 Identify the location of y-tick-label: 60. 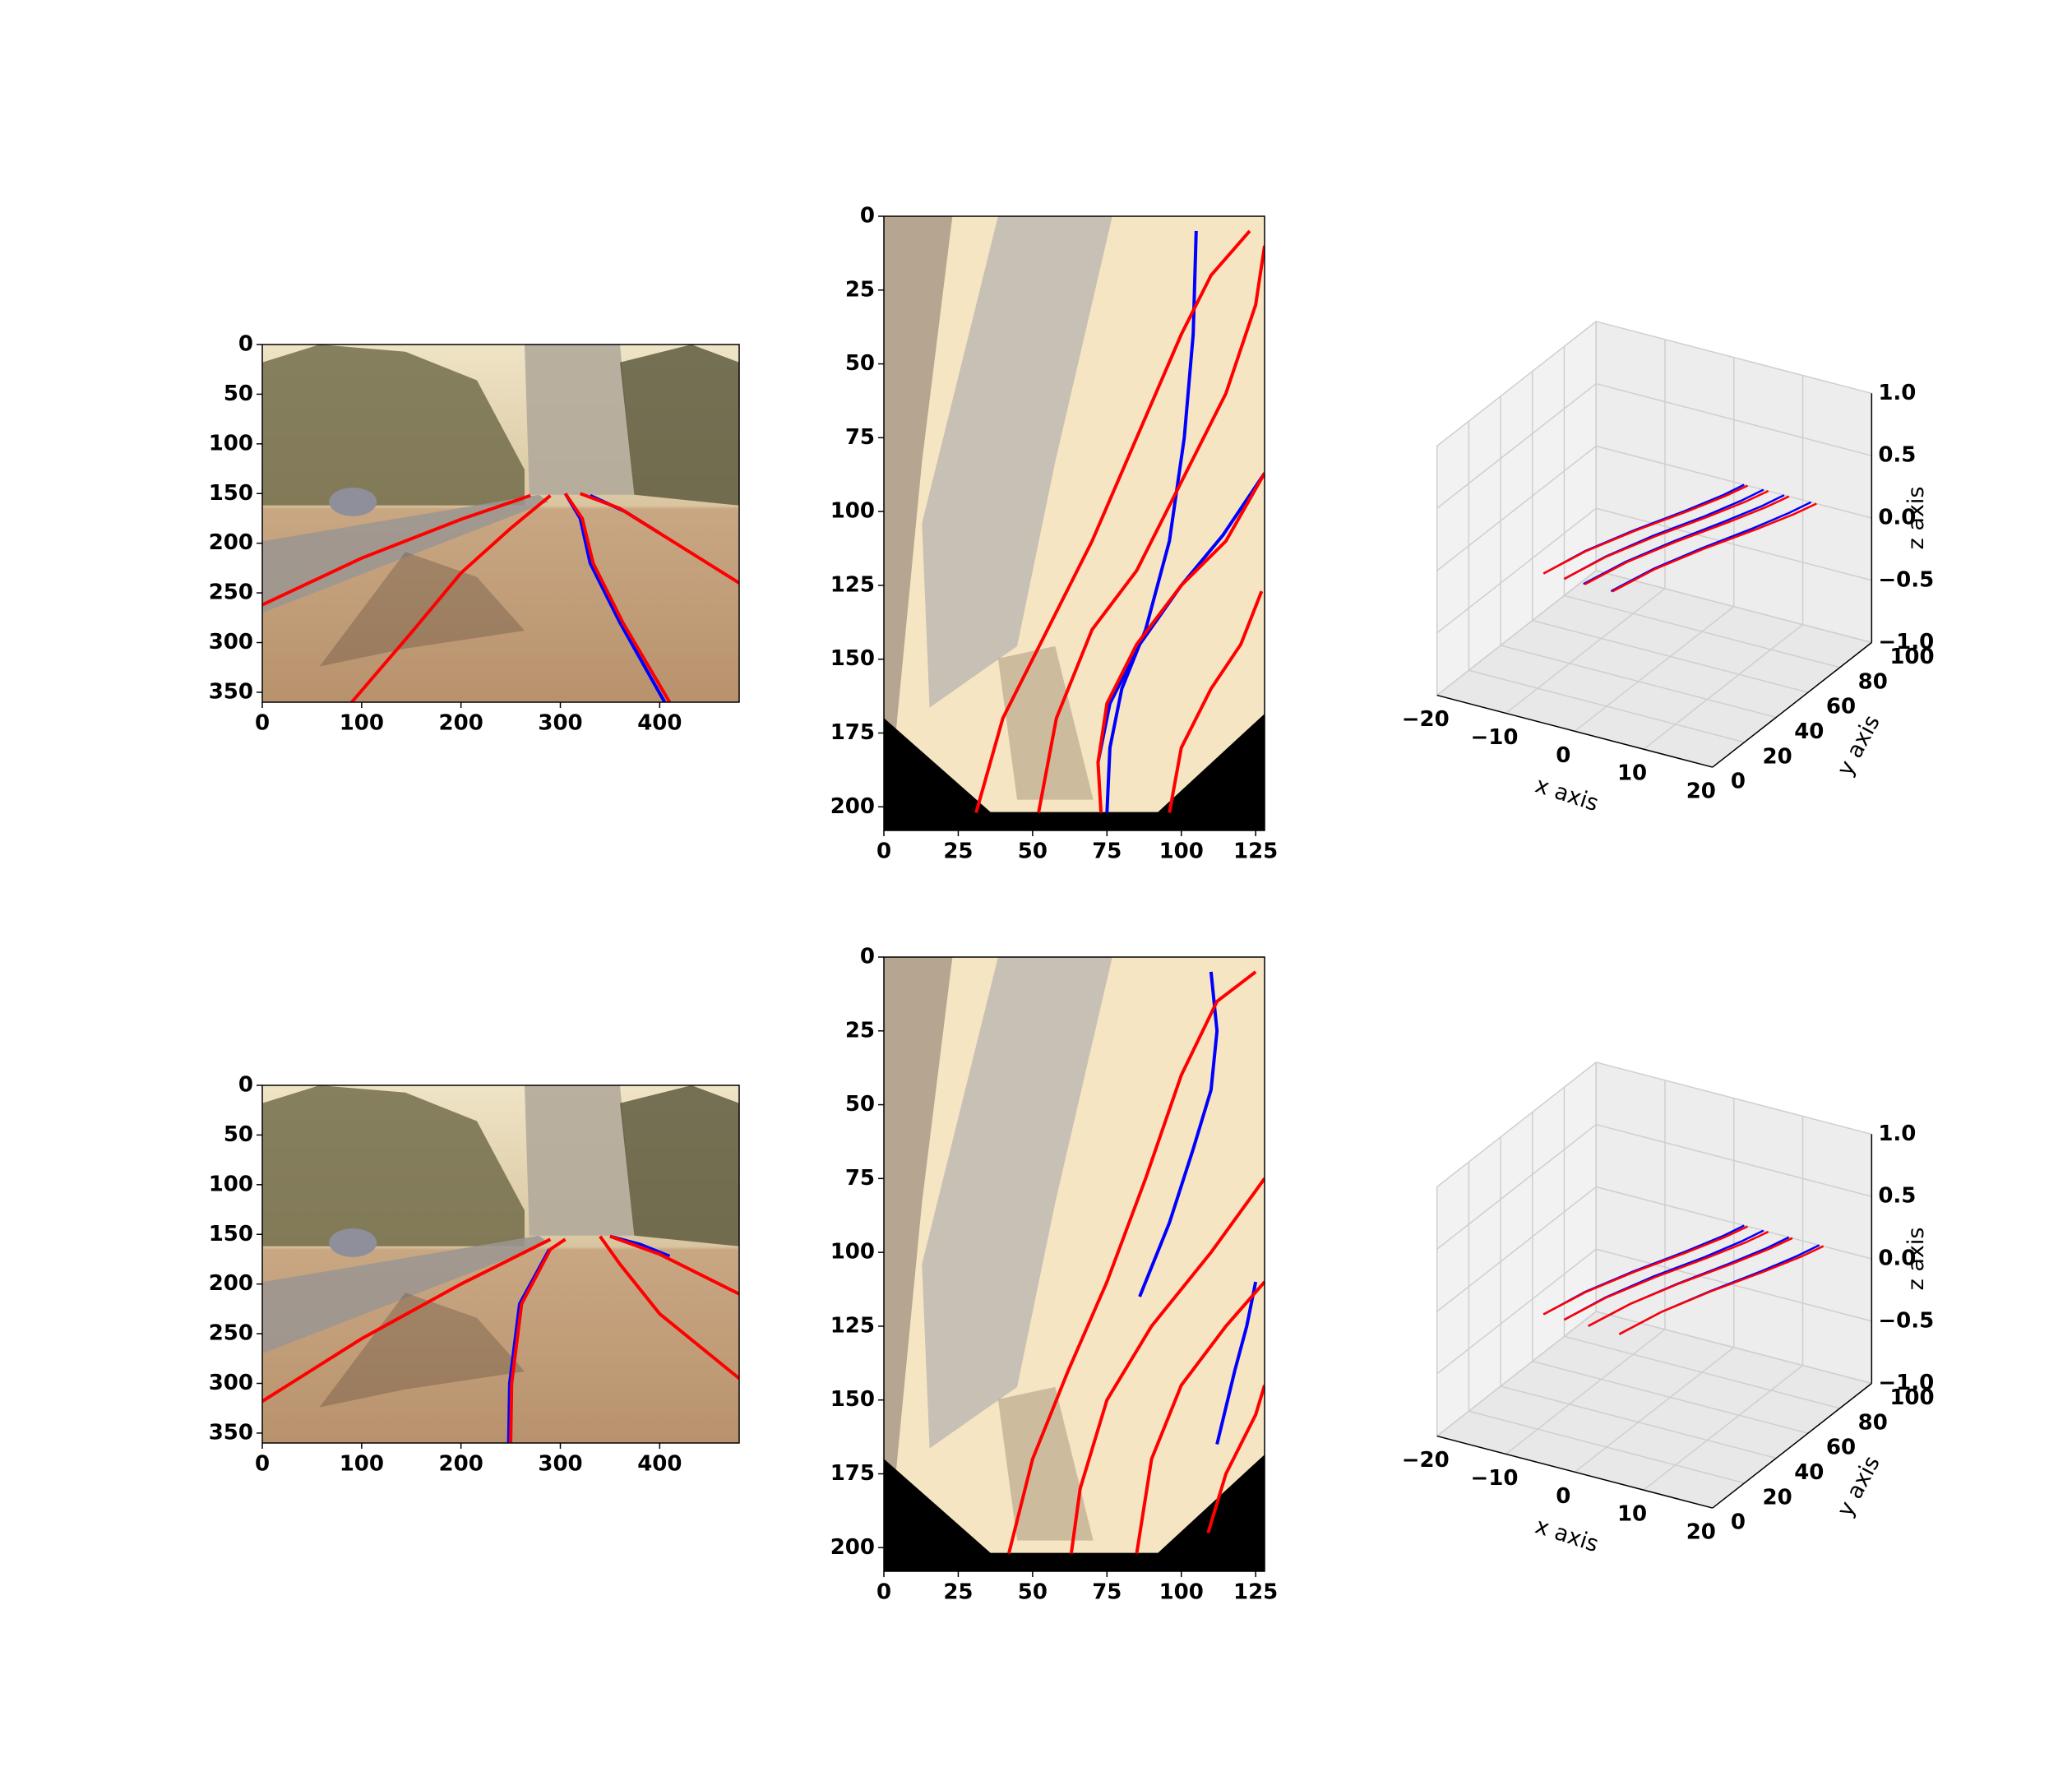
(1841, 707).